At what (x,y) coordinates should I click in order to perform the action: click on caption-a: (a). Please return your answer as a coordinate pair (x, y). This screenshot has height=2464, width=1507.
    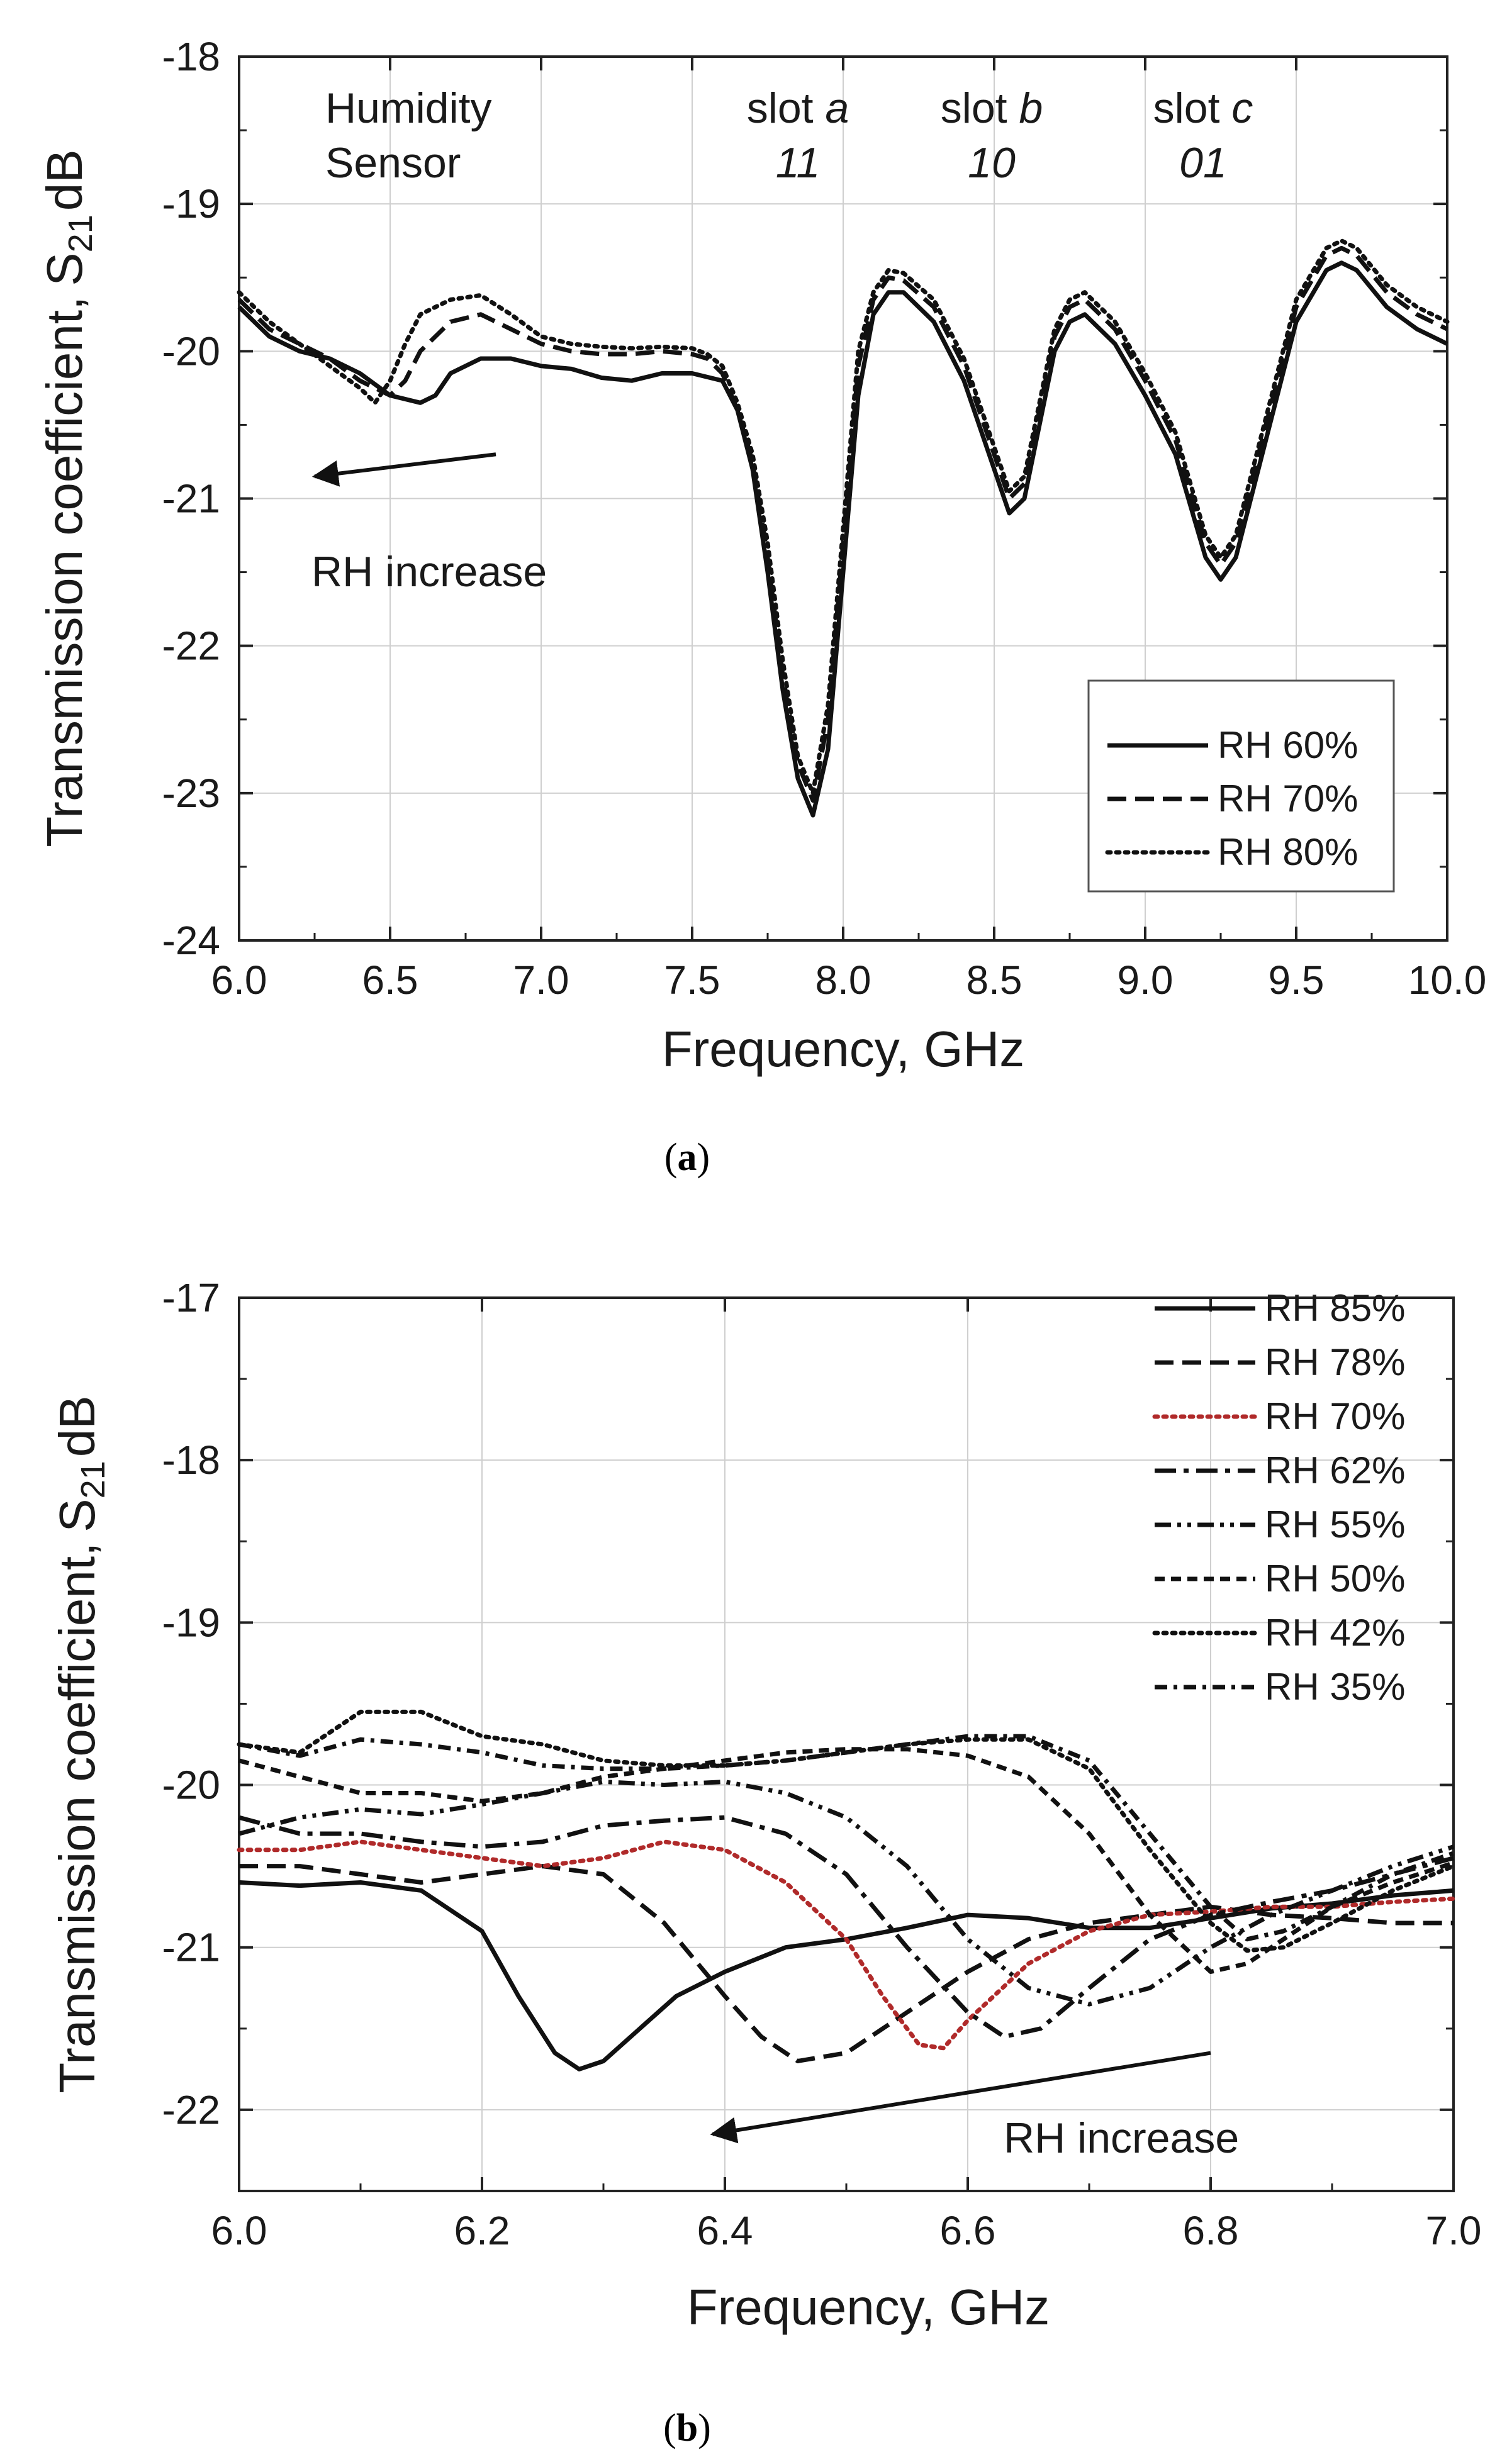
    Looking at the image, I should click on (687, 1158).